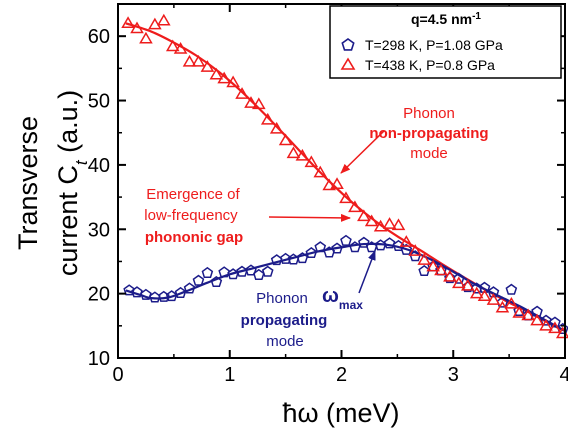  Describe the element at coordinates (348, 44) in the screenshot. I see `legend-pentagon-marker` at that location.